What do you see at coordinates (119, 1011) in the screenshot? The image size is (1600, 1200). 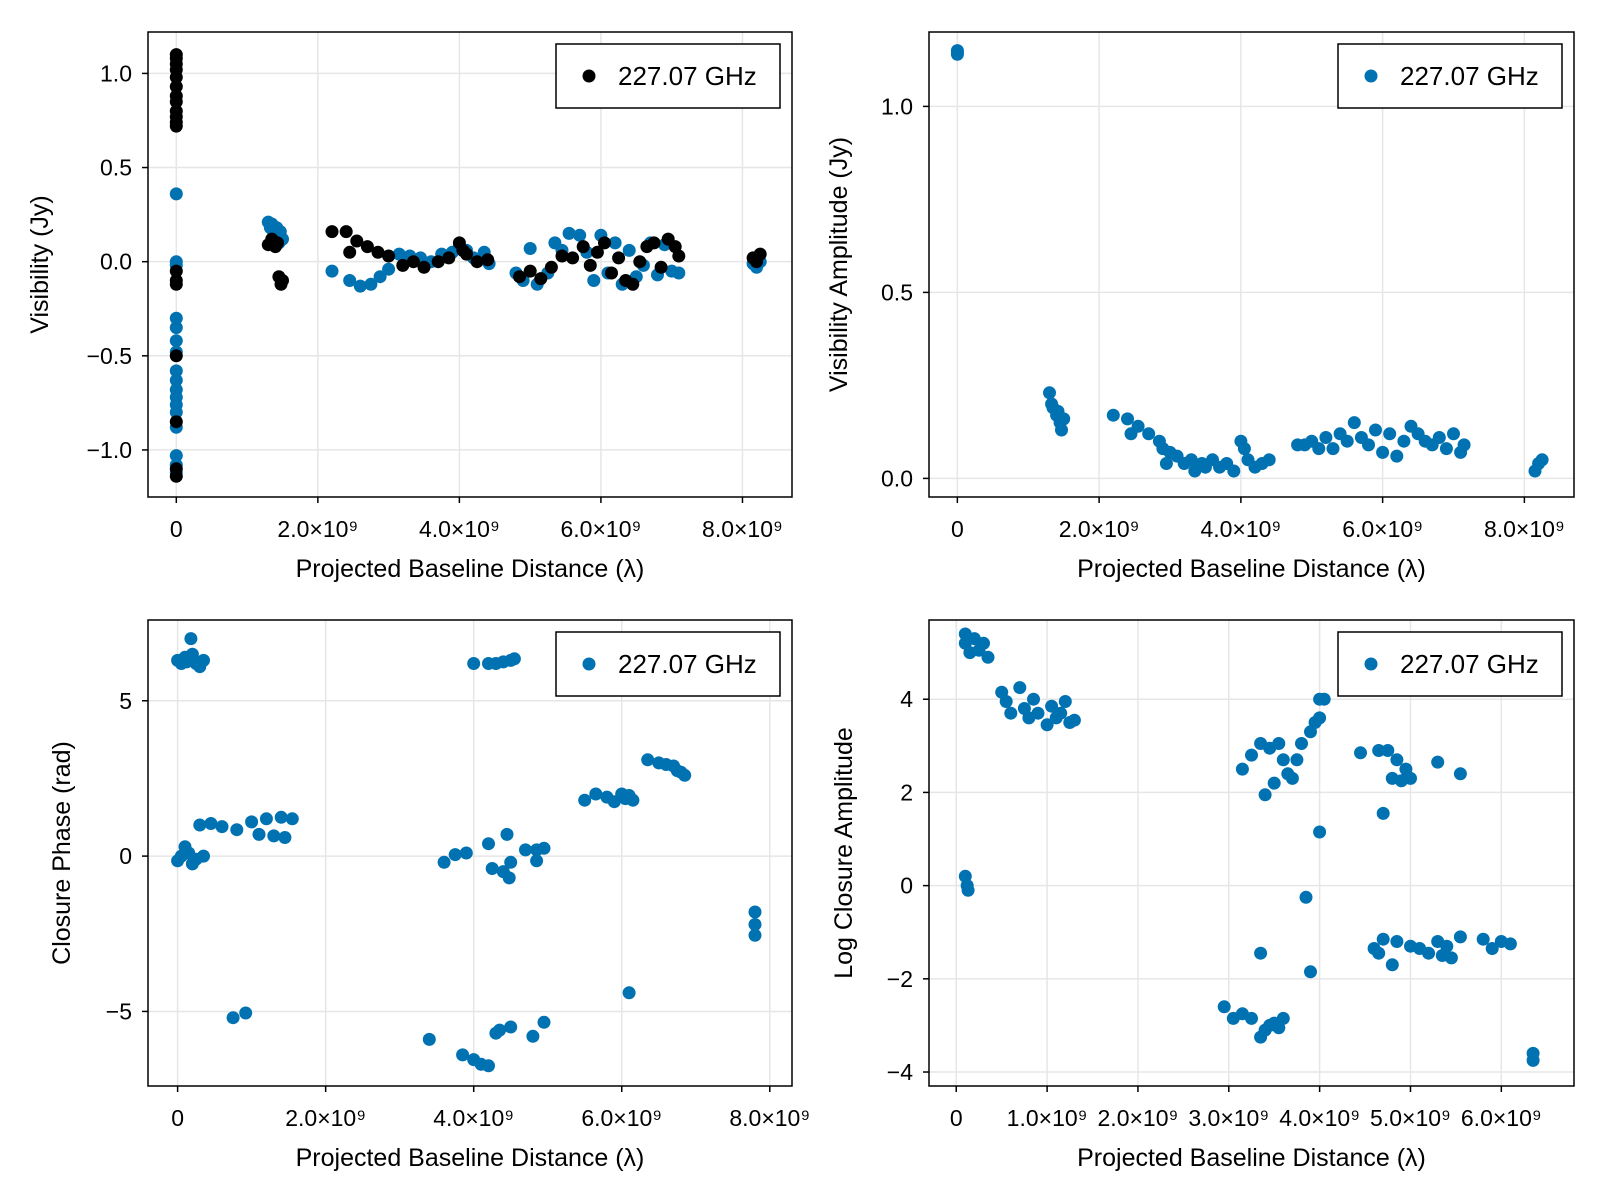 I see `y-tick-label: −5` at bounding box center [119, 1011].